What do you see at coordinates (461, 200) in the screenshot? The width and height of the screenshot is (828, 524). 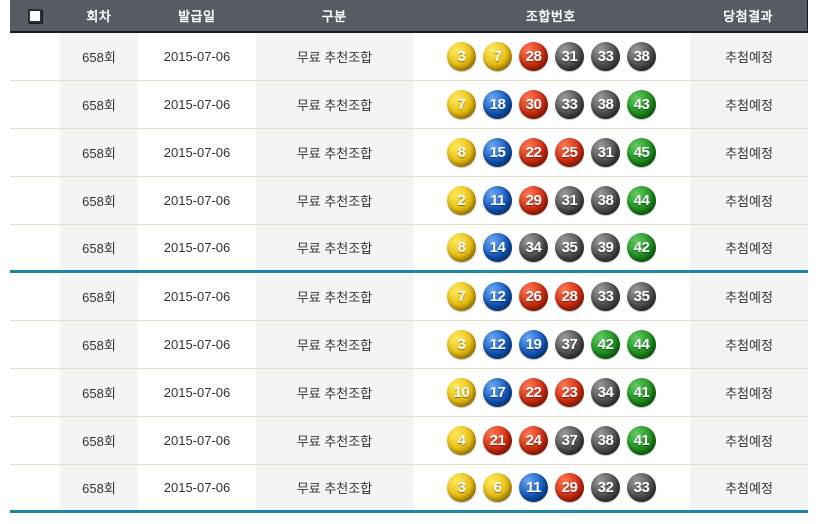 I see `lotto-ball: 2` at bounding box center [461, 200].